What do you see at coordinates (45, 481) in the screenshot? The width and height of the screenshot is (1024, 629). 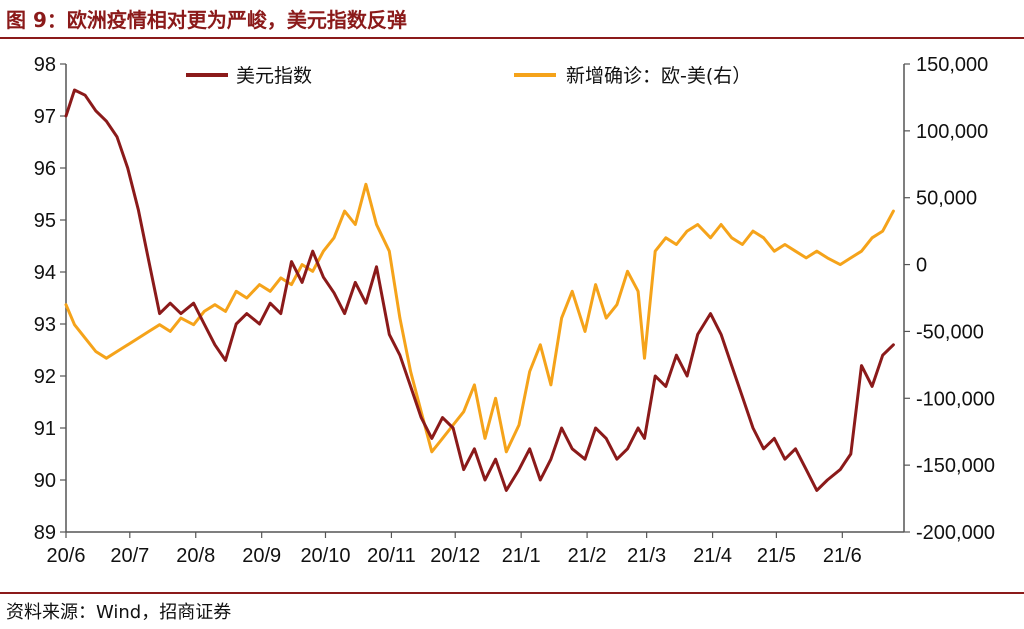 I see `left-tick-label: 90` at bounding box center [45, 481].